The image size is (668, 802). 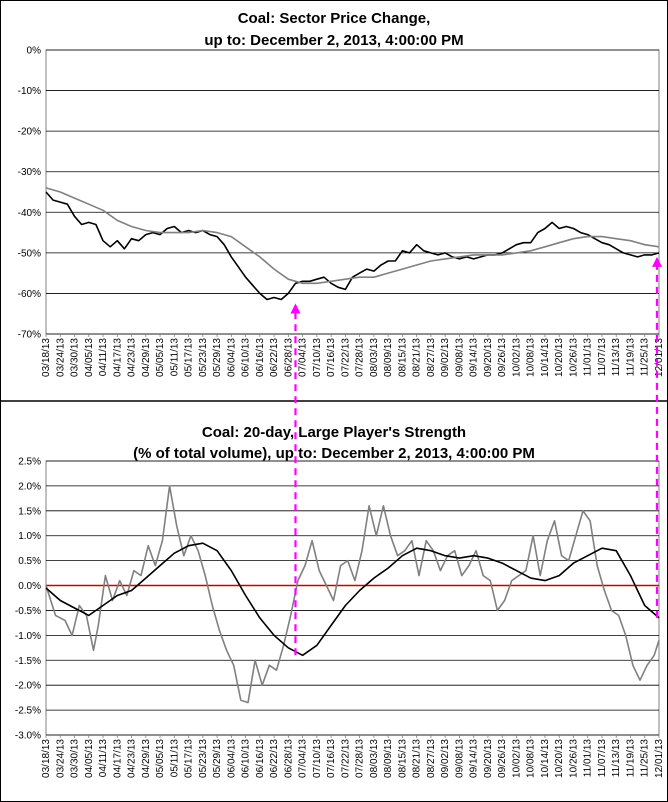 I want to click on bottom-y-tick-label: -2.5%, so click(x=28, y=711).